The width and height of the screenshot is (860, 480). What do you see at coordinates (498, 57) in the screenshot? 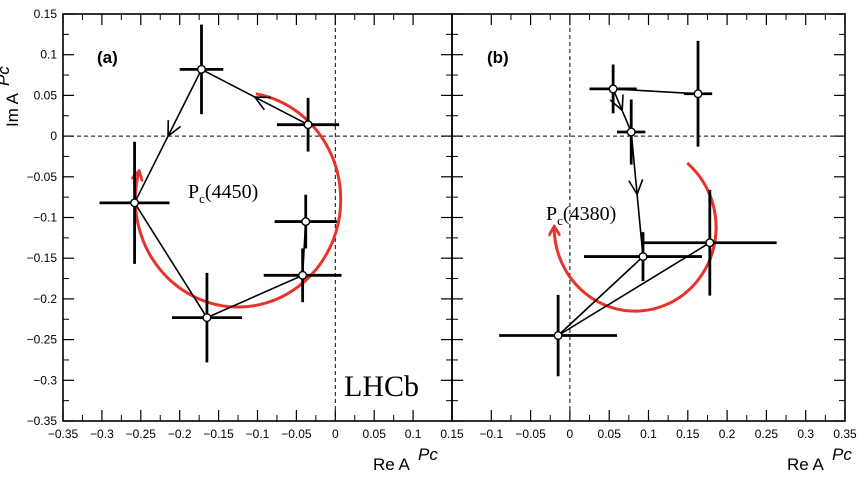
I see `panel-b-label: (b)` at bounding box center [498, 57].